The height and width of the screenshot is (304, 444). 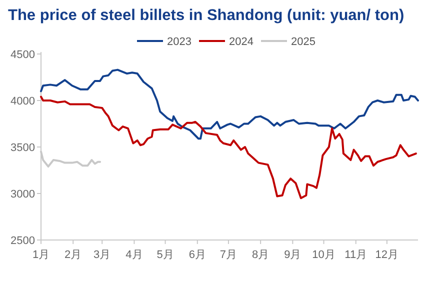 I want to click on legend-label: 2023, so click(x=179, y=42).